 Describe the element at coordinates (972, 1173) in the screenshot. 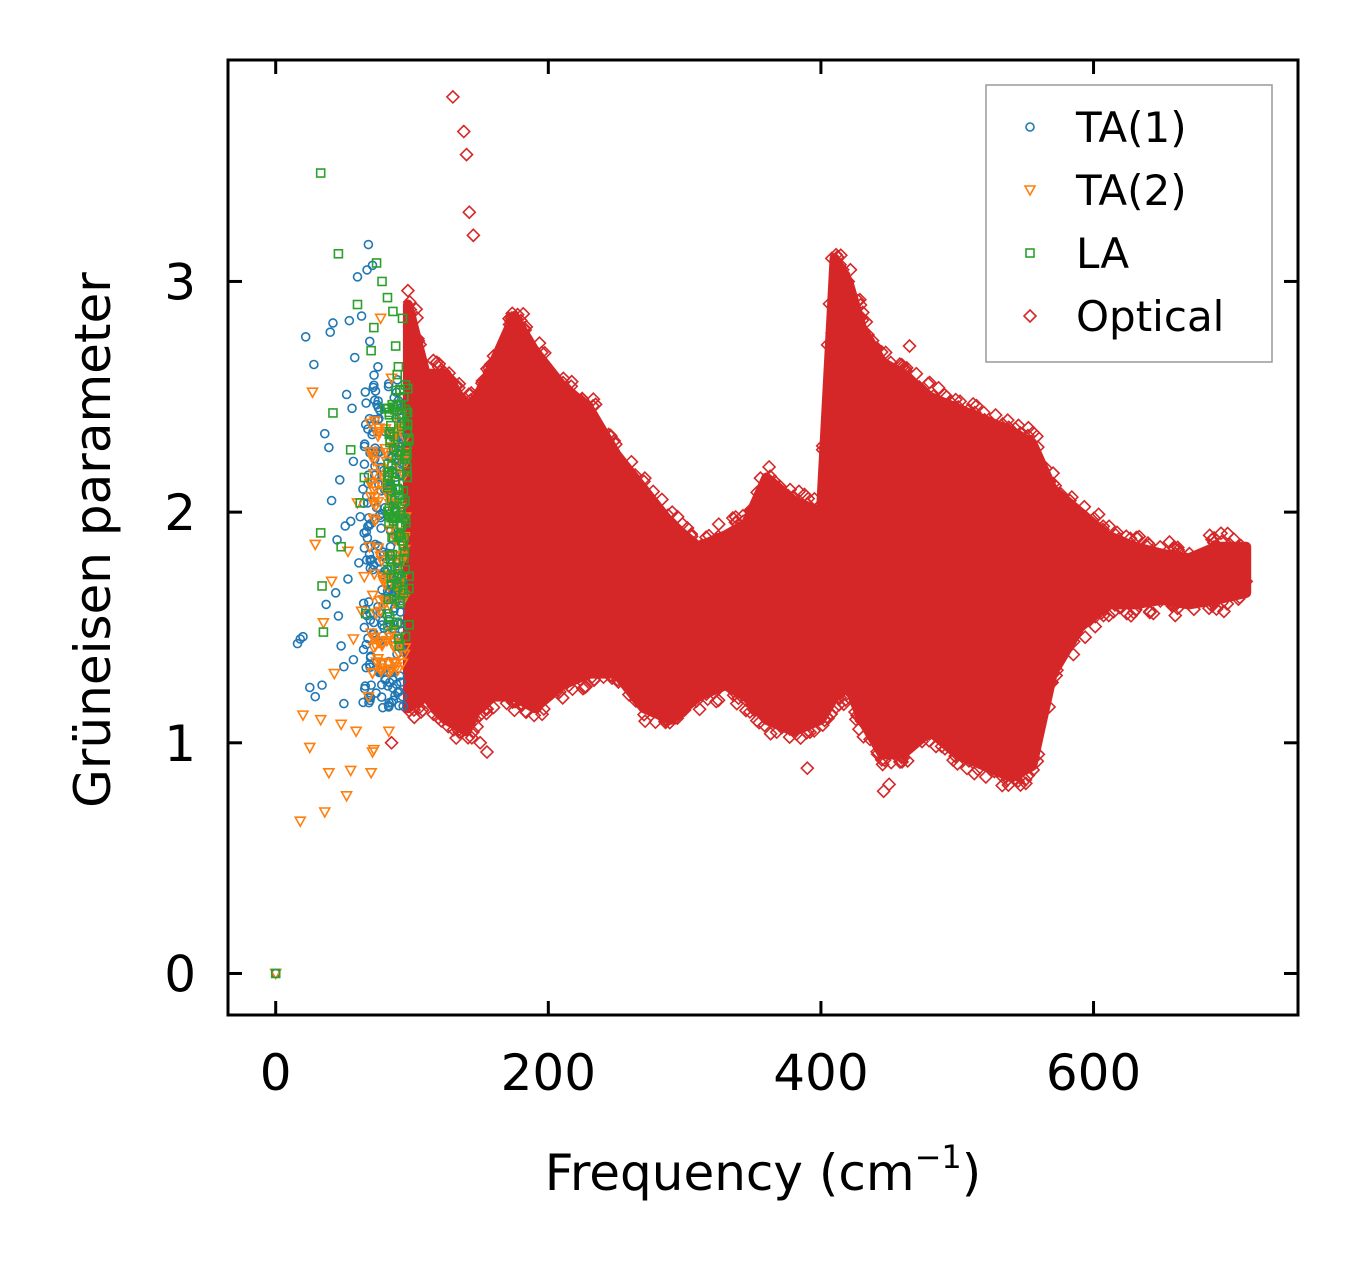

I see `x-axis-label-suffix: )` at that location.